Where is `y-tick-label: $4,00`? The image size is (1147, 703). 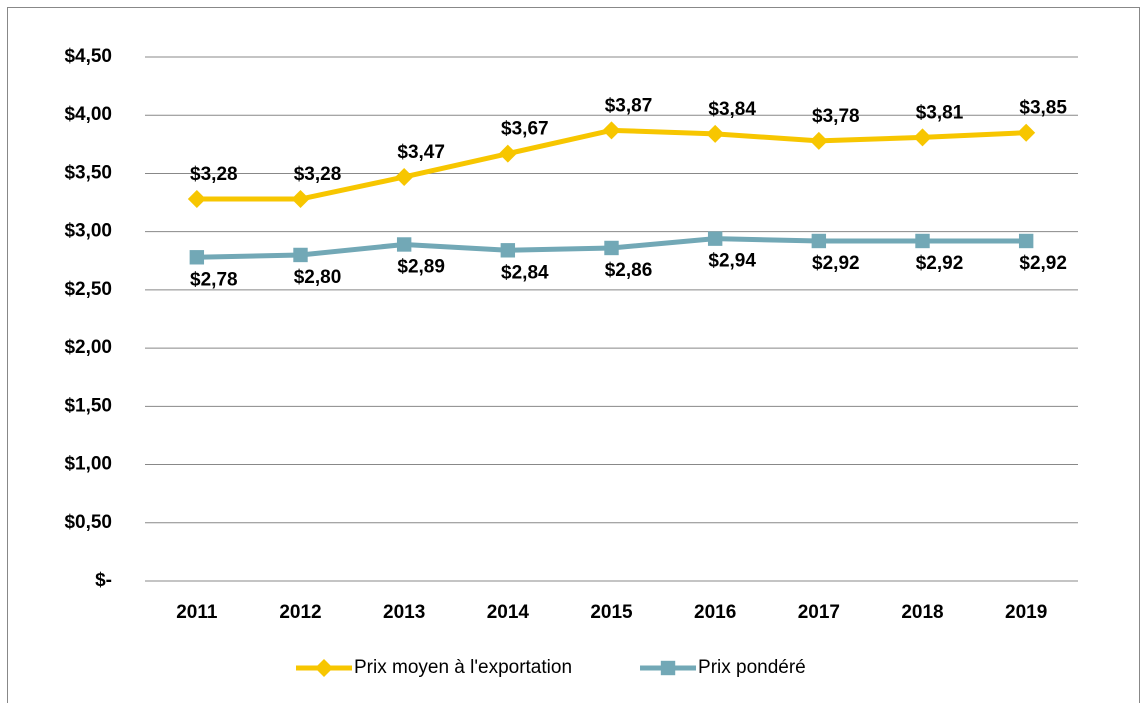
y-tick-label: $4,00 is located at coordinates (88, 114).